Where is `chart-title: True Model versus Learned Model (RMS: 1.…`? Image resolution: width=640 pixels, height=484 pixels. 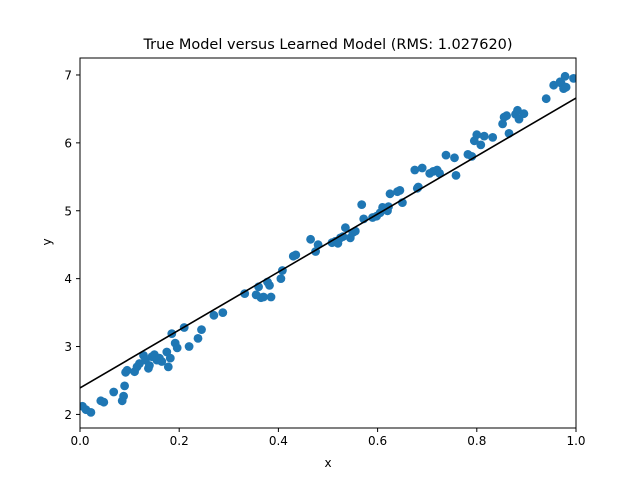
chart-title: True Model versus Learned Model (RMS: 1.… is located at coordinates (327, 45).